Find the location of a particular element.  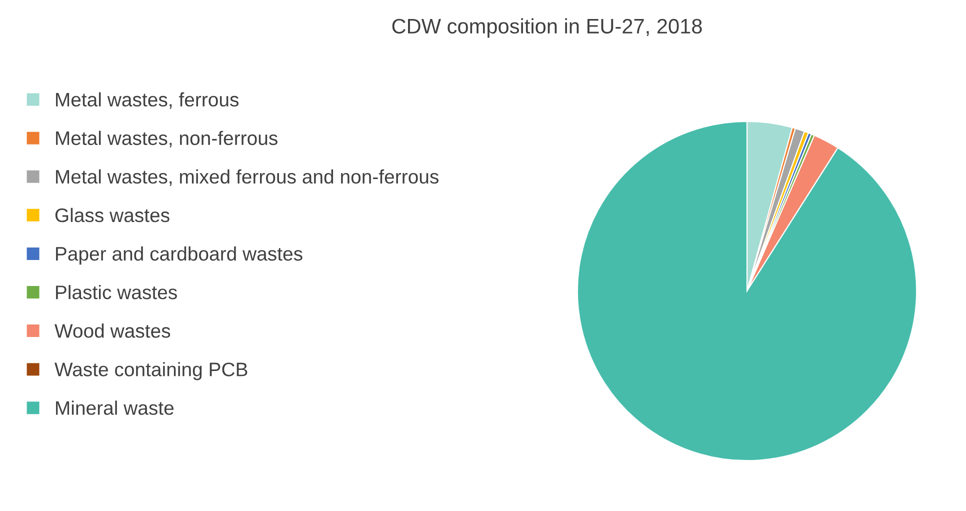

chart-title: CDW composition in EU-27, 2018 is located at coordinates (547, 28).